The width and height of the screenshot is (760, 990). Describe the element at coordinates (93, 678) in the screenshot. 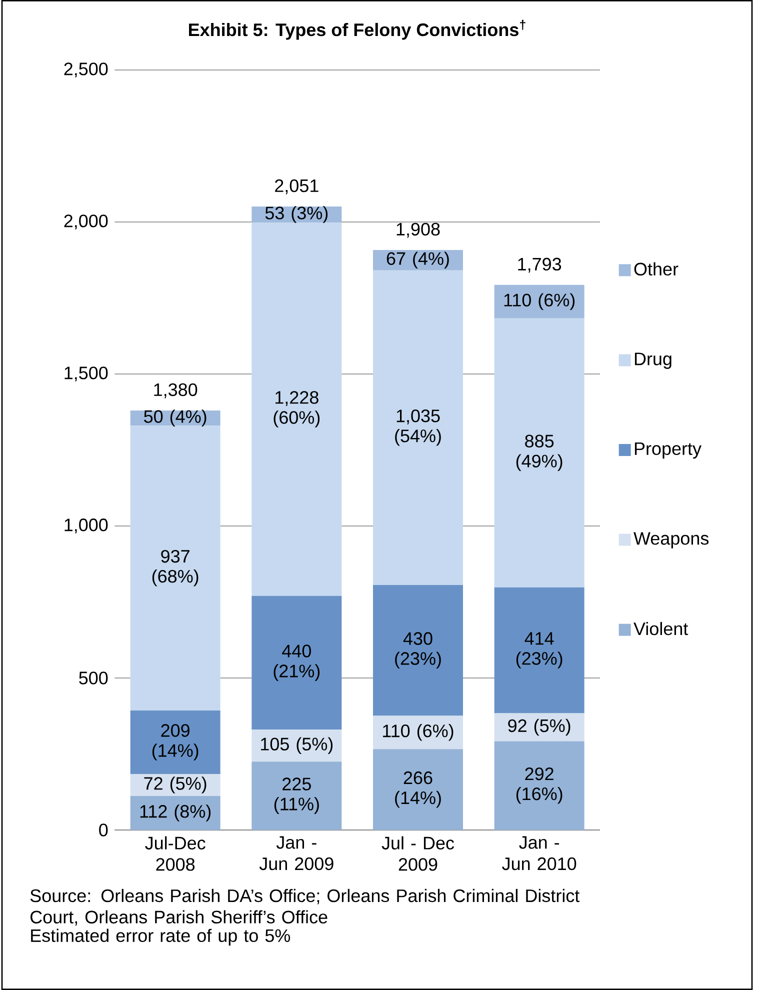

I see `y-tick-label: 500` at that location.